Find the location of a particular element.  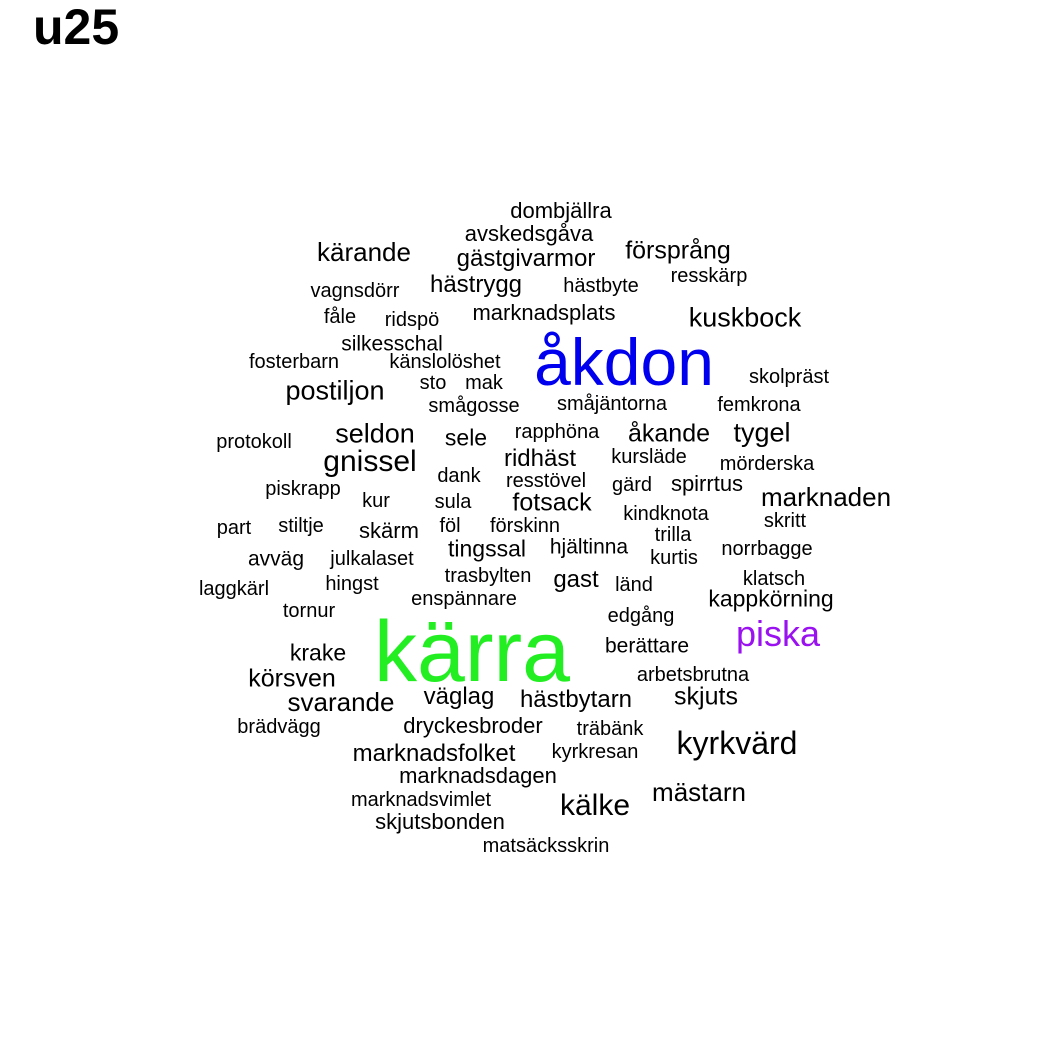

word-gard: gärd is located at coordinates (632, 485).